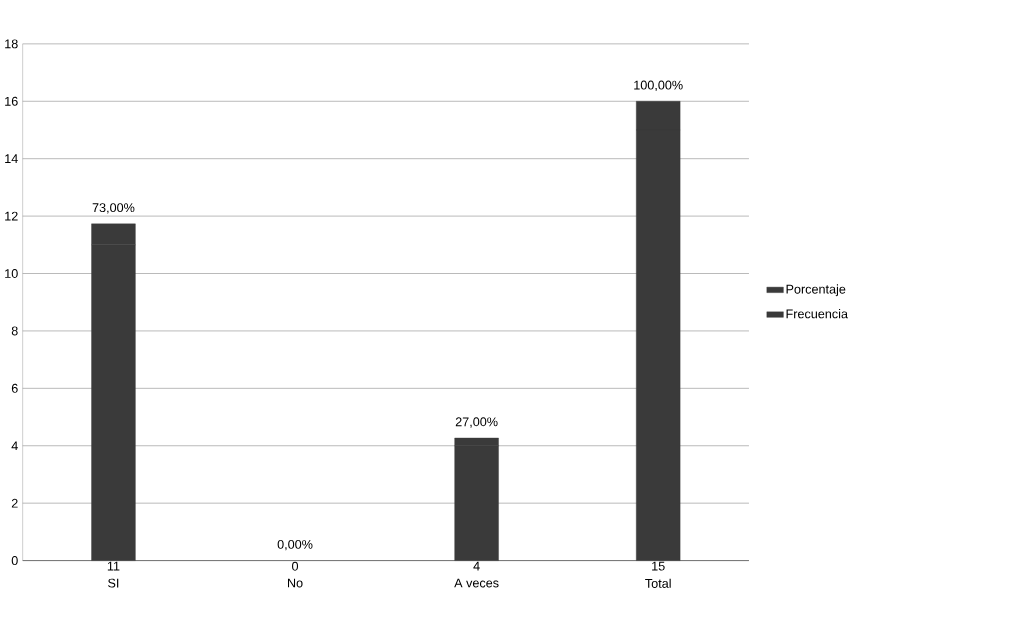  Describe the element at coordinates (113, 566) in the screenshot. I see `data-label: 11` at that location.